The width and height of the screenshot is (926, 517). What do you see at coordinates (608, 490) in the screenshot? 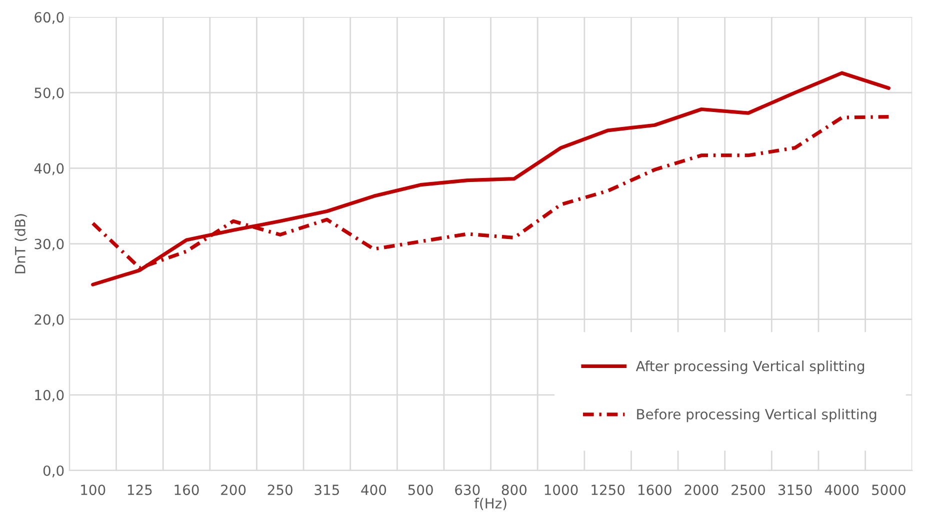
I see `x-tick-label: 1250` at bounding box center [608, 490].